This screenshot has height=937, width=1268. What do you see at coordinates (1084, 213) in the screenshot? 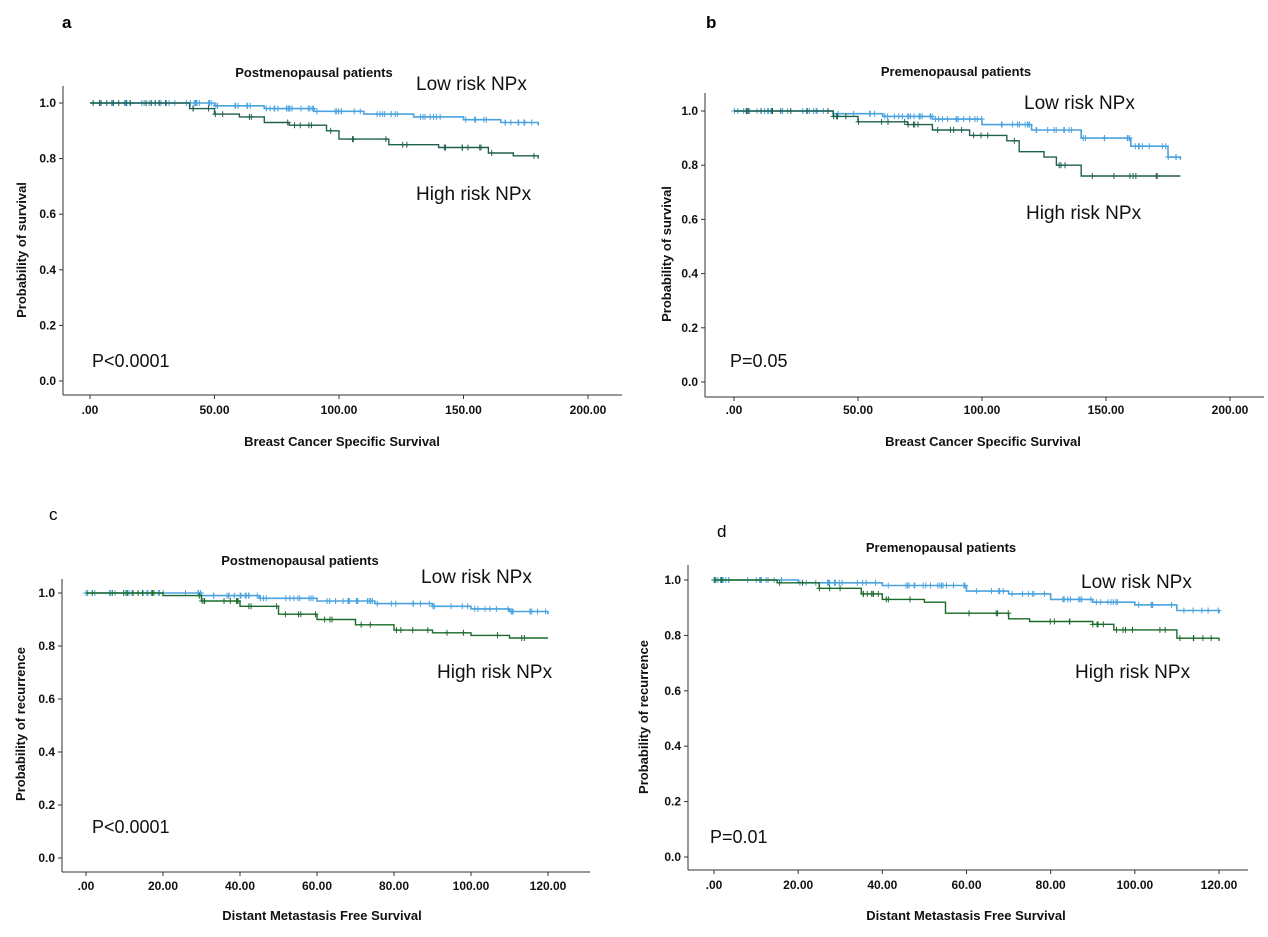
I see `high-risk-label: High risk NPx` at bounding box center [1084, 213].